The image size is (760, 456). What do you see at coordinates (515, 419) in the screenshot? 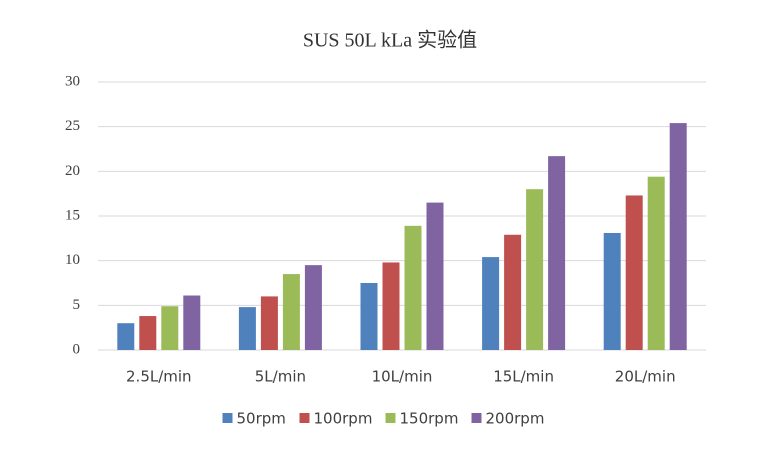
I see `legend-label: 200rpm` at bounding box center [515, 419].